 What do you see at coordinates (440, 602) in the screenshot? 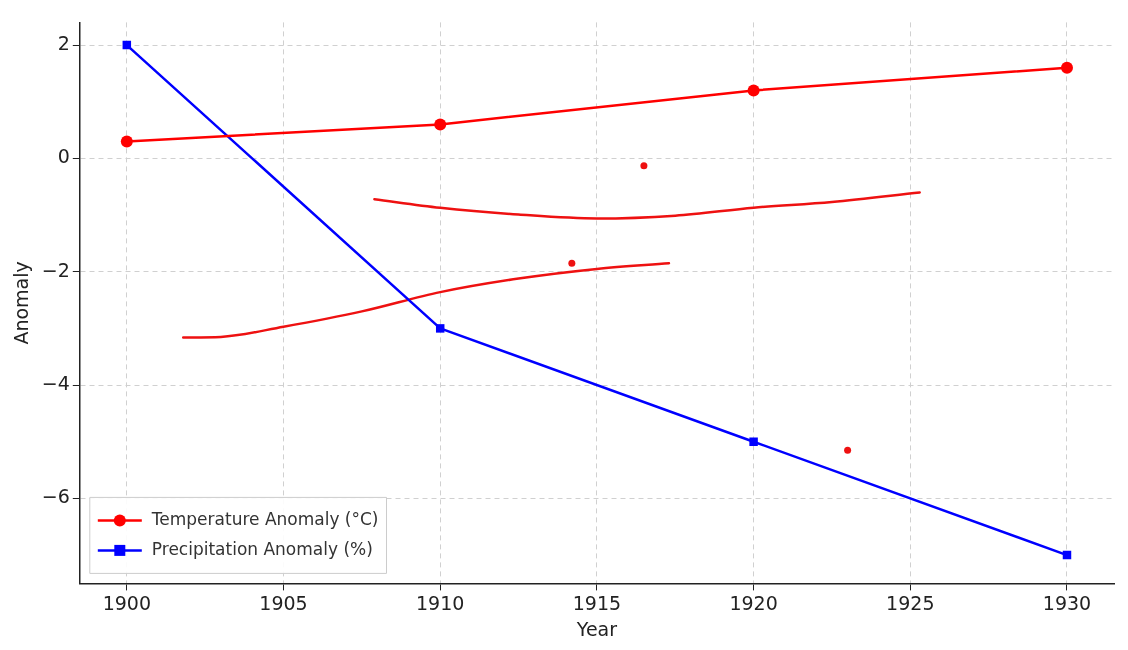
I see `x-tick-label: 1910` at bounding box center [440, 602].